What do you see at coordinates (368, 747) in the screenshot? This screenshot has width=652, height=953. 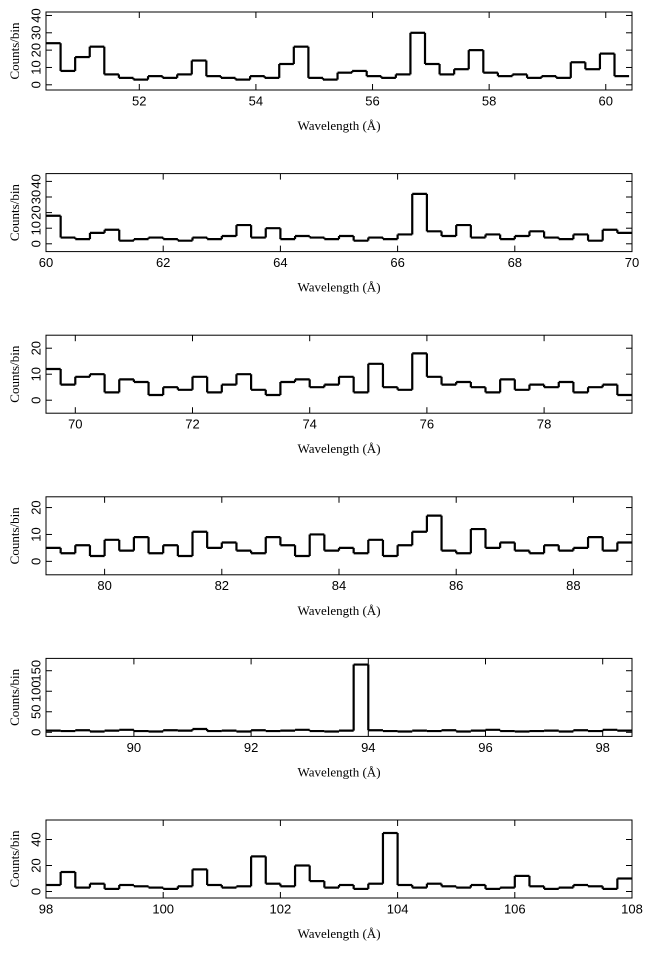 I see `x-tick-label: 94` at bounding box center [368, 747].